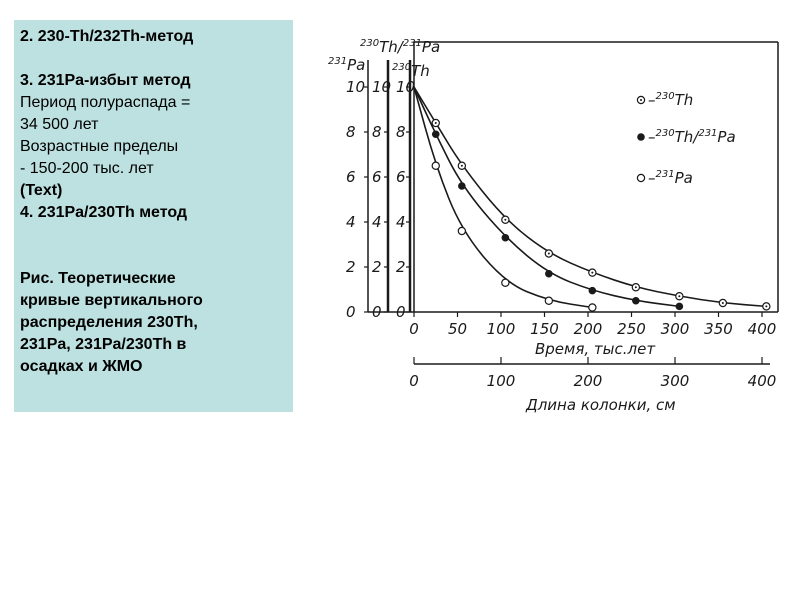  What do you see at coordinates (641, 137) in the screenshot?
I see `legend-marker-filled` at bounding box center [641, 137].